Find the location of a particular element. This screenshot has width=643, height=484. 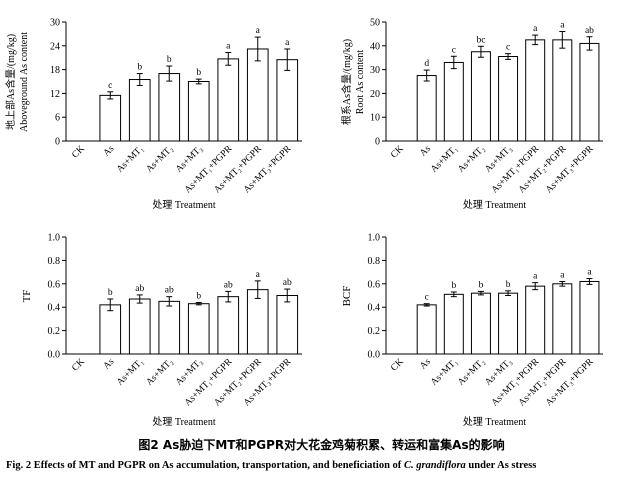

caption-en-suffix: under As stress is located at coordinates (501, 465).